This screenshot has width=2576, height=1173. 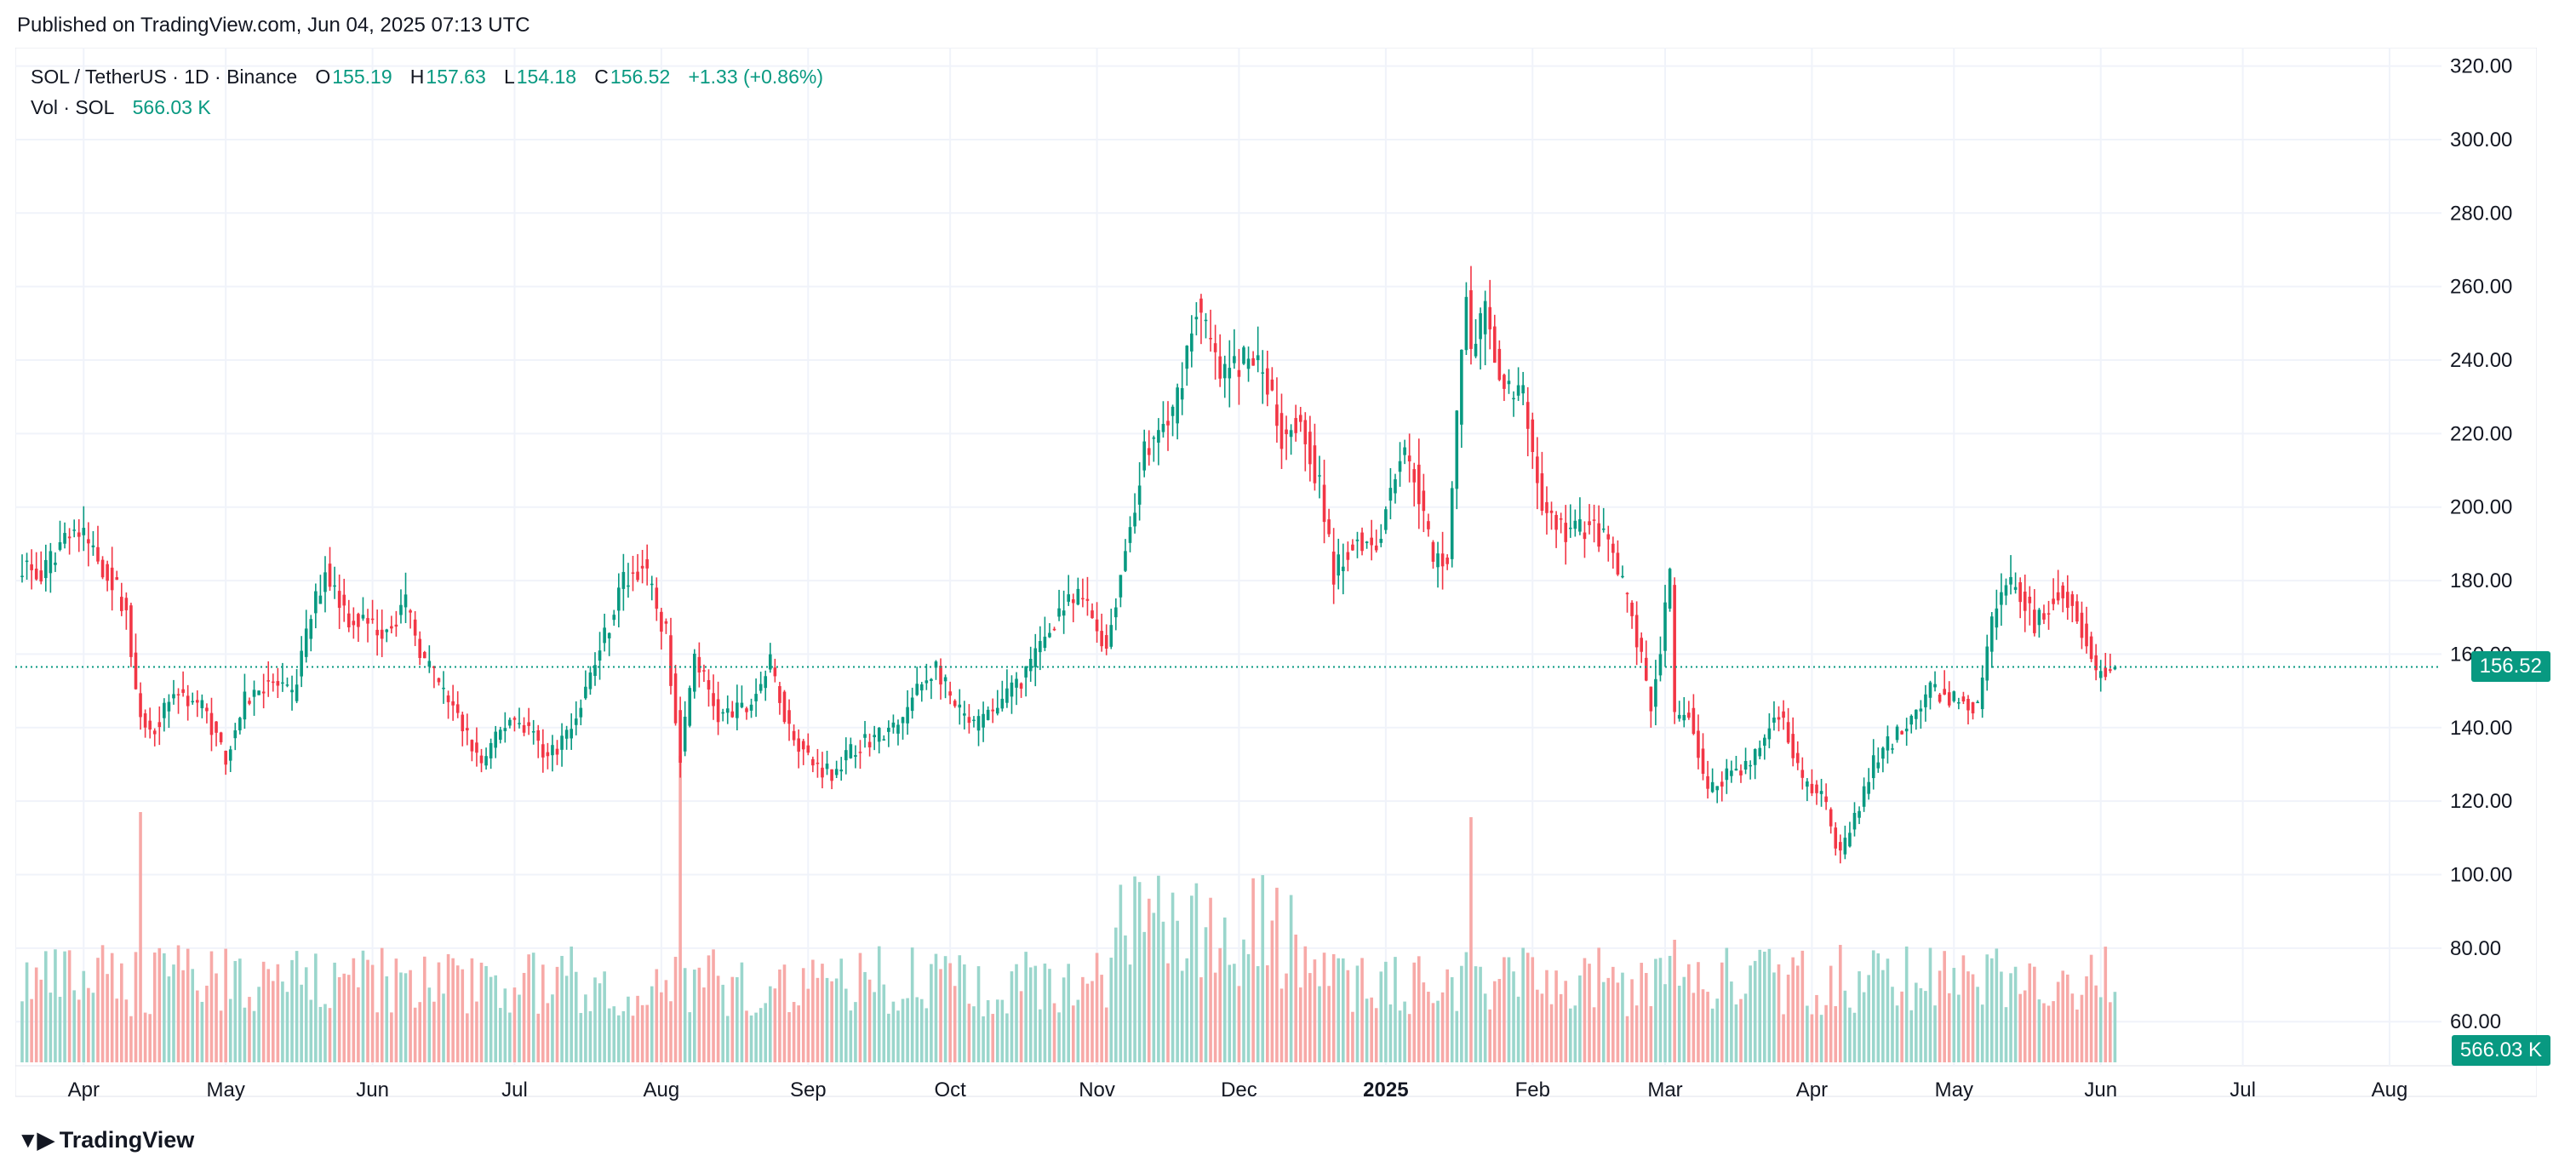 I want to click on footer-brand: ▼▶ TradingView, so click(x=105, y=1140).